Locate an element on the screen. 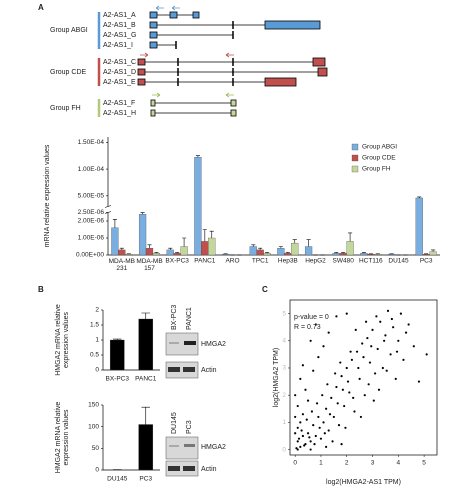 This screenshot has height=499, width=474. x-tick-label: DU145 is located at coordinates (117, 479).